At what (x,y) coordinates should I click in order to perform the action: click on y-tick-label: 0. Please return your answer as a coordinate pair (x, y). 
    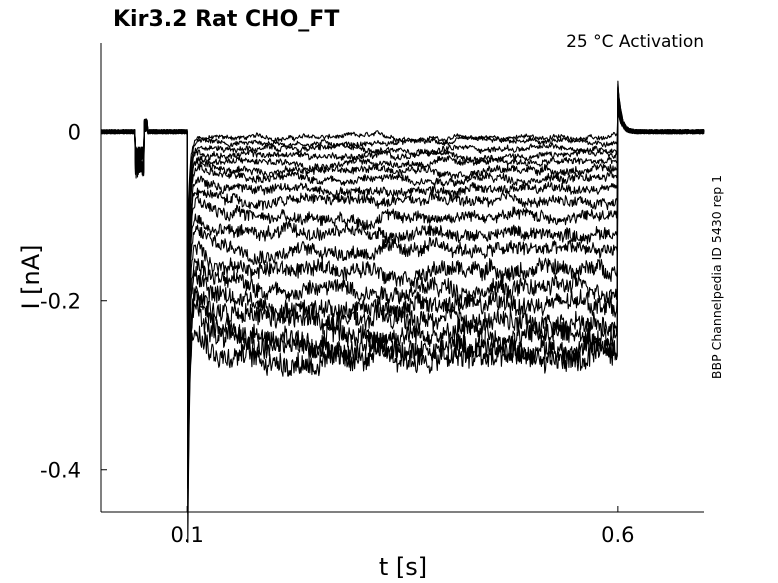
    Looking at the image, I should click on (74, 133).